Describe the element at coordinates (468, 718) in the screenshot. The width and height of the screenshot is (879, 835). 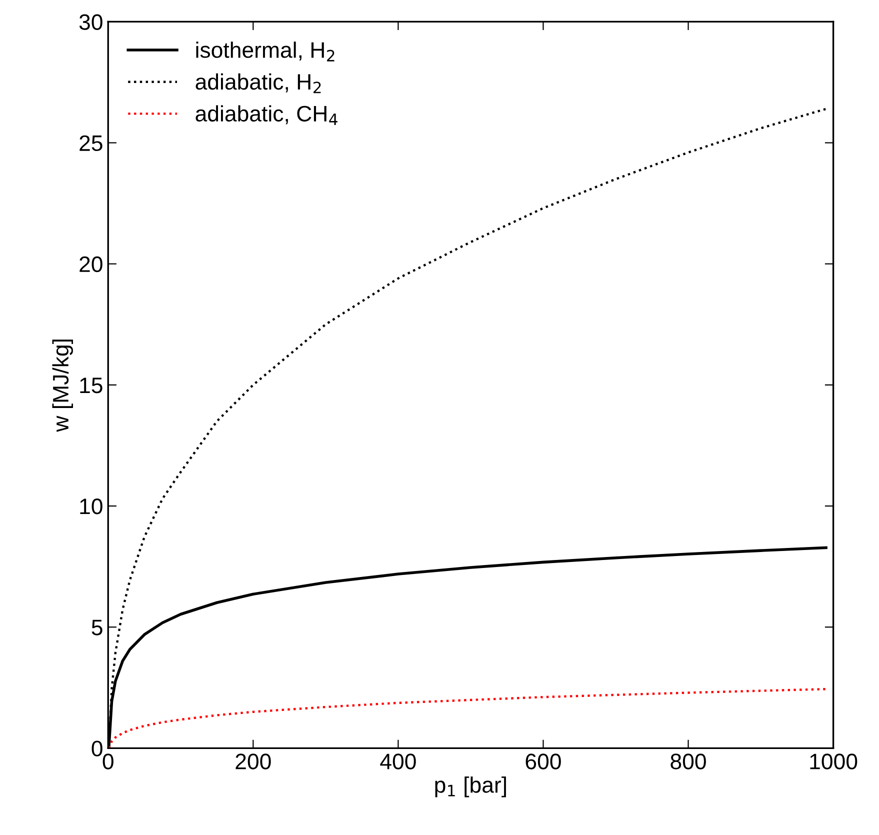
I see `line-series` at that location.